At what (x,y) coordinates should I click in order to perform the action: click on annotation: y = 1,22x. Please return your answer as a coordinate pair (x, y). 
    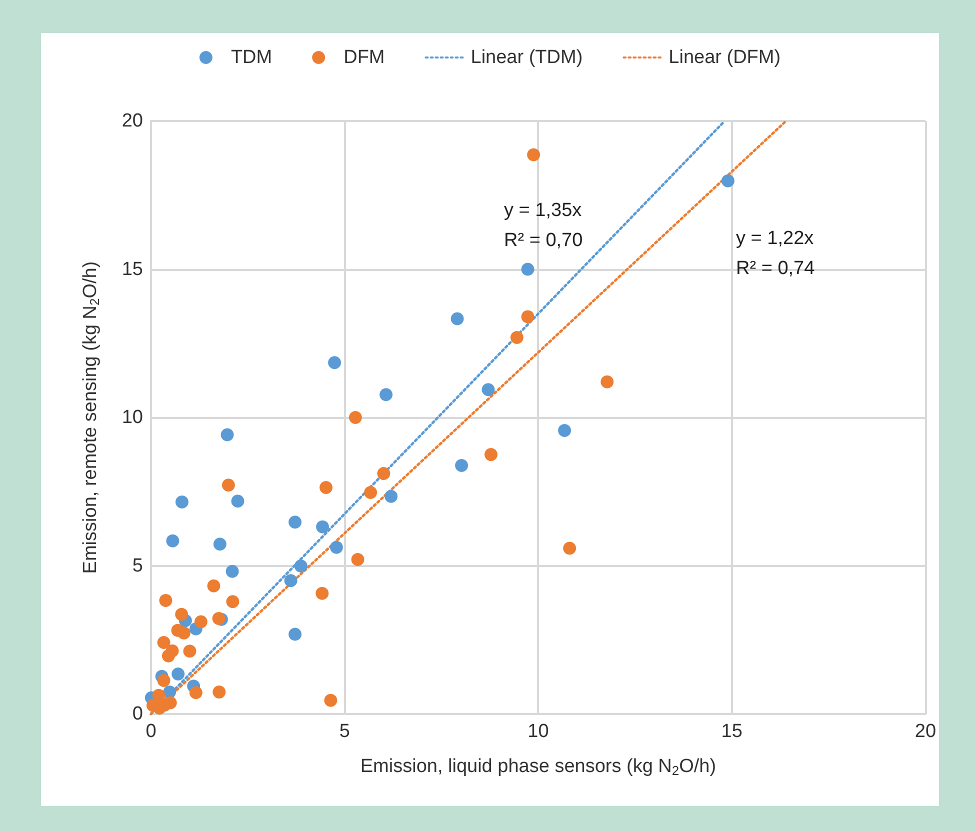
    Looking at the image, I should click on (775, 238).